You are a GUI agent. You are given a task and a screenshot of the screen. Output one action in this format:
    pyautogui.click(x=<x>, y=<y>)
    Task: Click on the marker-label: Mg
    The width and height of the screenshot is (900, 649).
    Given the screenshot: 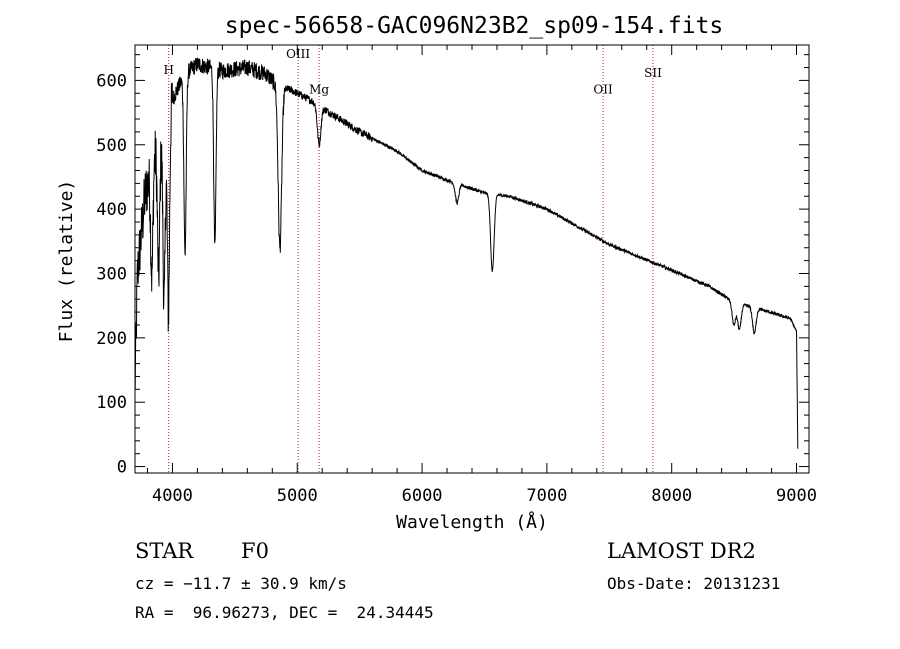 What is the action you would take?
    pyautogui.click(x=319, y=89)
    